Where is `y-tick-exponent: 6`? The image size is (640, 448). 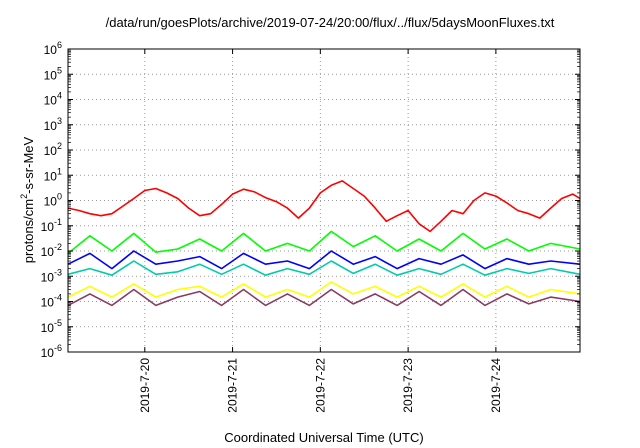
y-tick-exponent: 6 is located at coordinates (59, 45).